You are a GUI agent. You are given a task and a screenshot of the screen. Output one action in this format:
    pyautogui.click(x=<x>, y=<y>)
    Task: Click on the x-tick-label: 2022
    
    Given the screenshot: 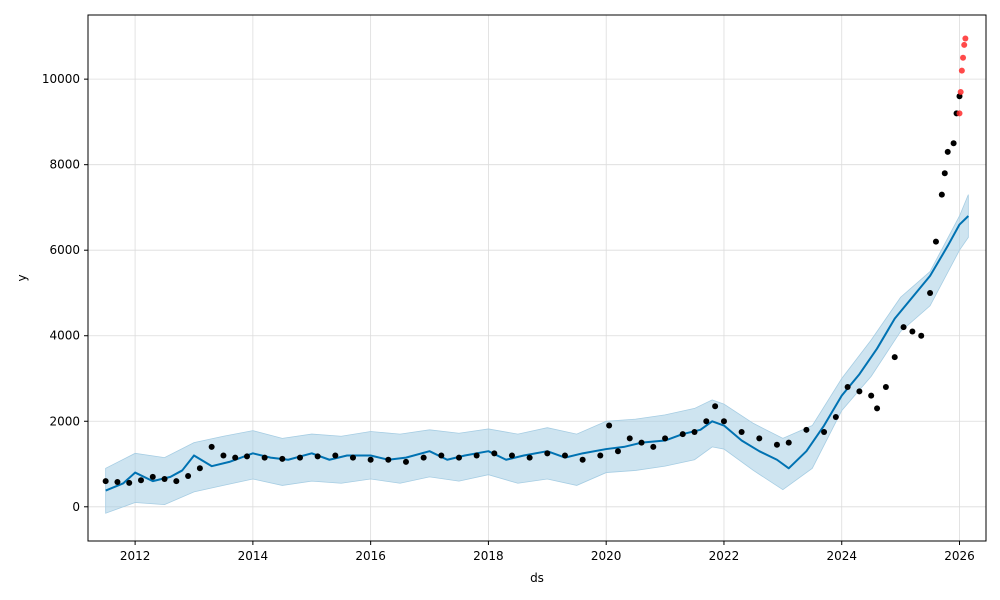 What is the action you would take?
    pyautogui.click(x=724, y=556)
    